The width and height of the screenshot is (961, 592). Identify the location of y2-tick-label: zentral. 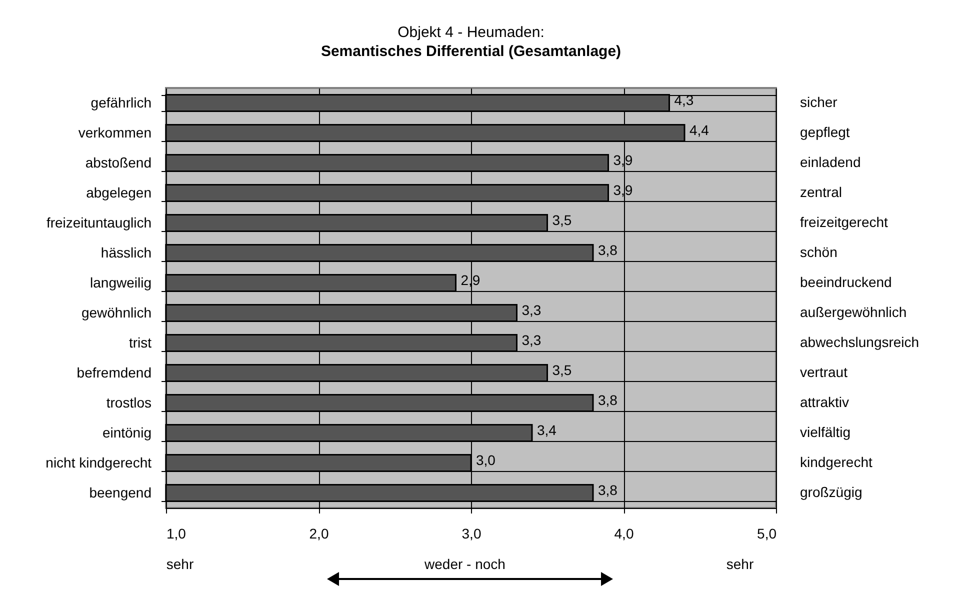
(821, 192).